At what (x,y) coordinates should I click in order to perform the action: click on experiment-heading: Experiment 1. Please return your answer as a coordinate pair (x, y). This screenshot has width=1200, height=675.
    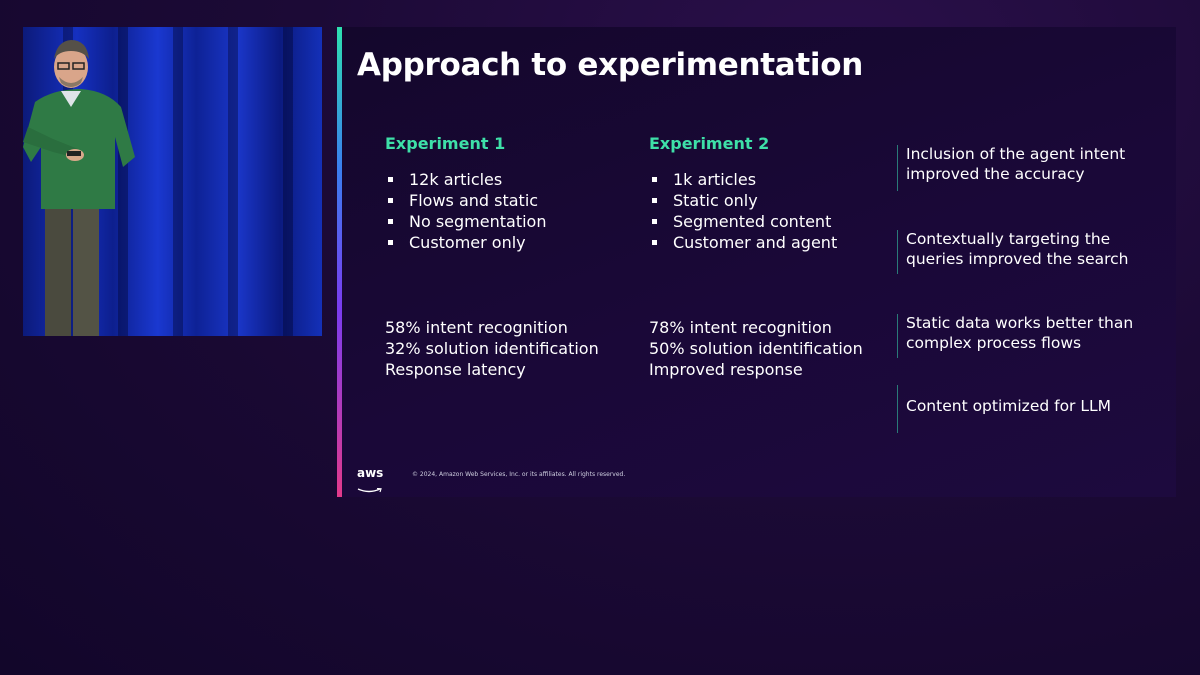
    Looking at the image, I should click on (445, 143).